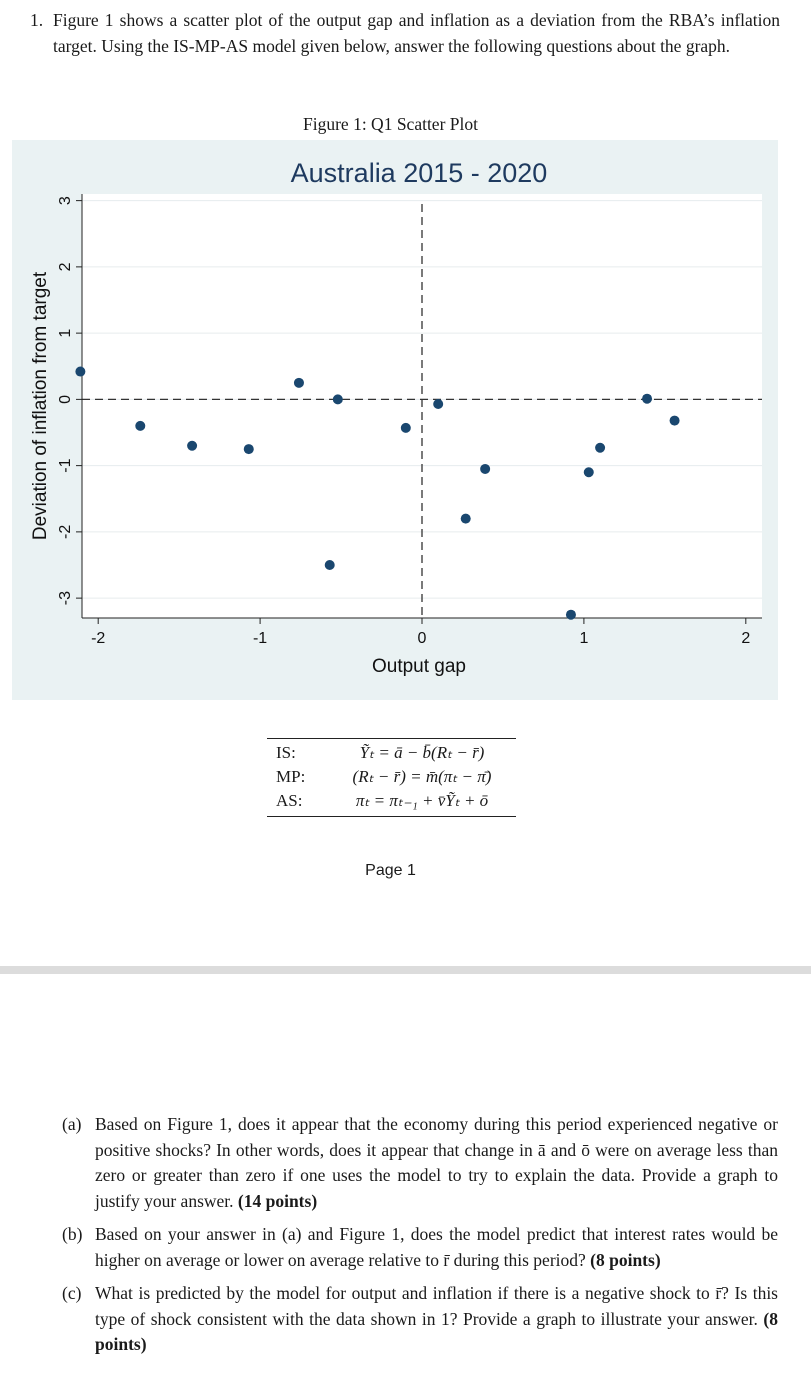 Image resolution: width=811 pixels, height=1387 pixels. What do you see at coordinates (419, 666) in the screenshot?
I see `x-axis-label: Output gap` at bounding box center [419, 666].